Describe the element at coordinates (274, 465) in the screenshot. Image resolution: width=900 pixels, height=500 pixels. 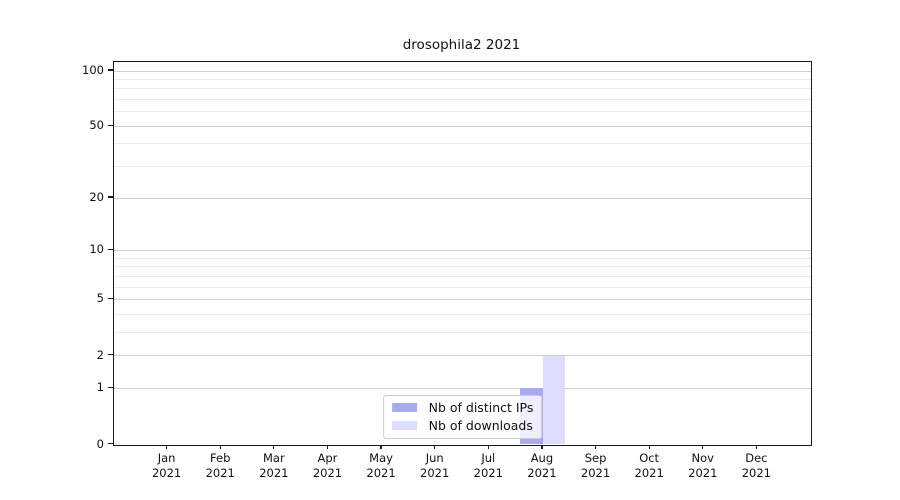
I see `x-tick-label: Mar 2021` at that location.